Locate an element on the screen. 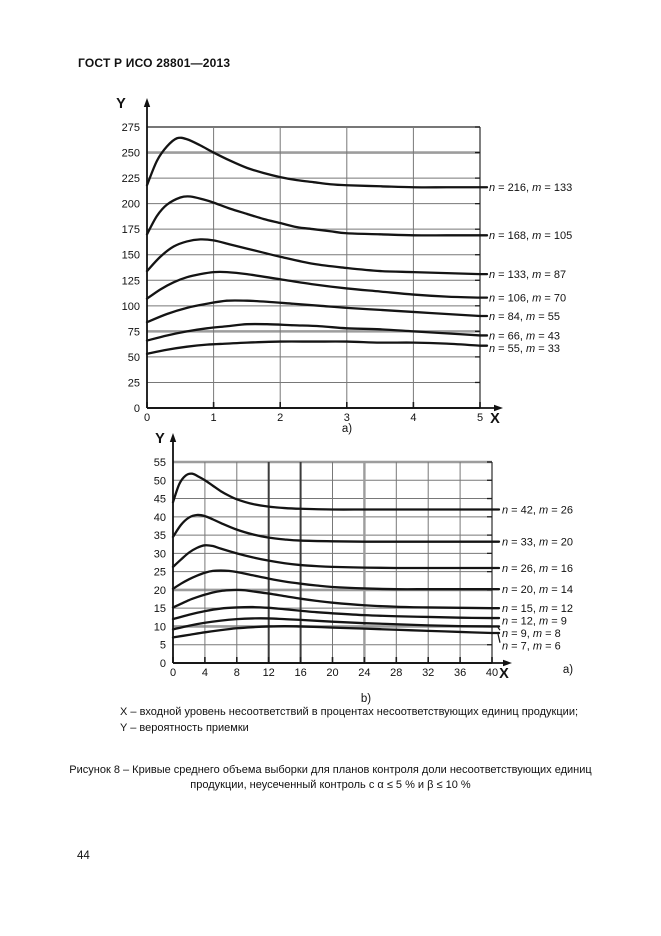 Image resolution: width=661 pixels, height=936 pixels. series-label: n = 33, m = 20 is located at coordinates (537, 542).